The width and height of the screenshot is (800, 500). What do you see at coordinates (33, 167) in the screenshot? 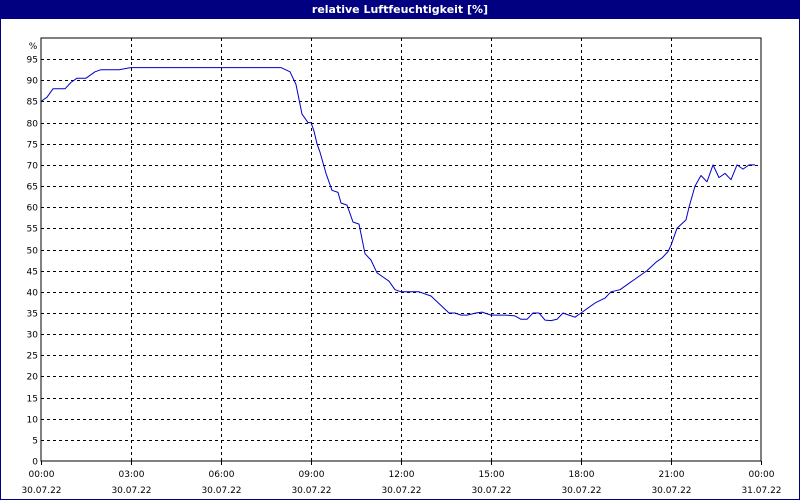
I see `y-tick-label: 70` at bounding box center [33, 167].